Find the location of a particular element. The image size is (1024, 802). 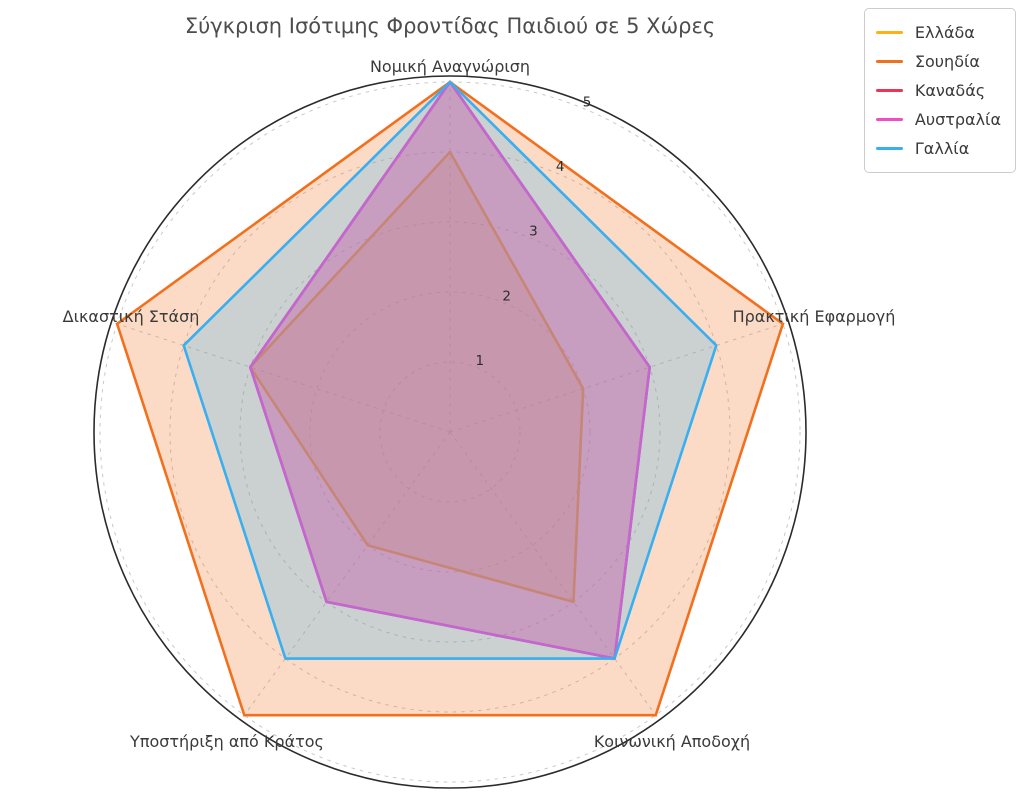

legend: Ελλάδα Σουηδία Καναδάς Αυστραλία Γαλλία is located at coordinates (939, 90).